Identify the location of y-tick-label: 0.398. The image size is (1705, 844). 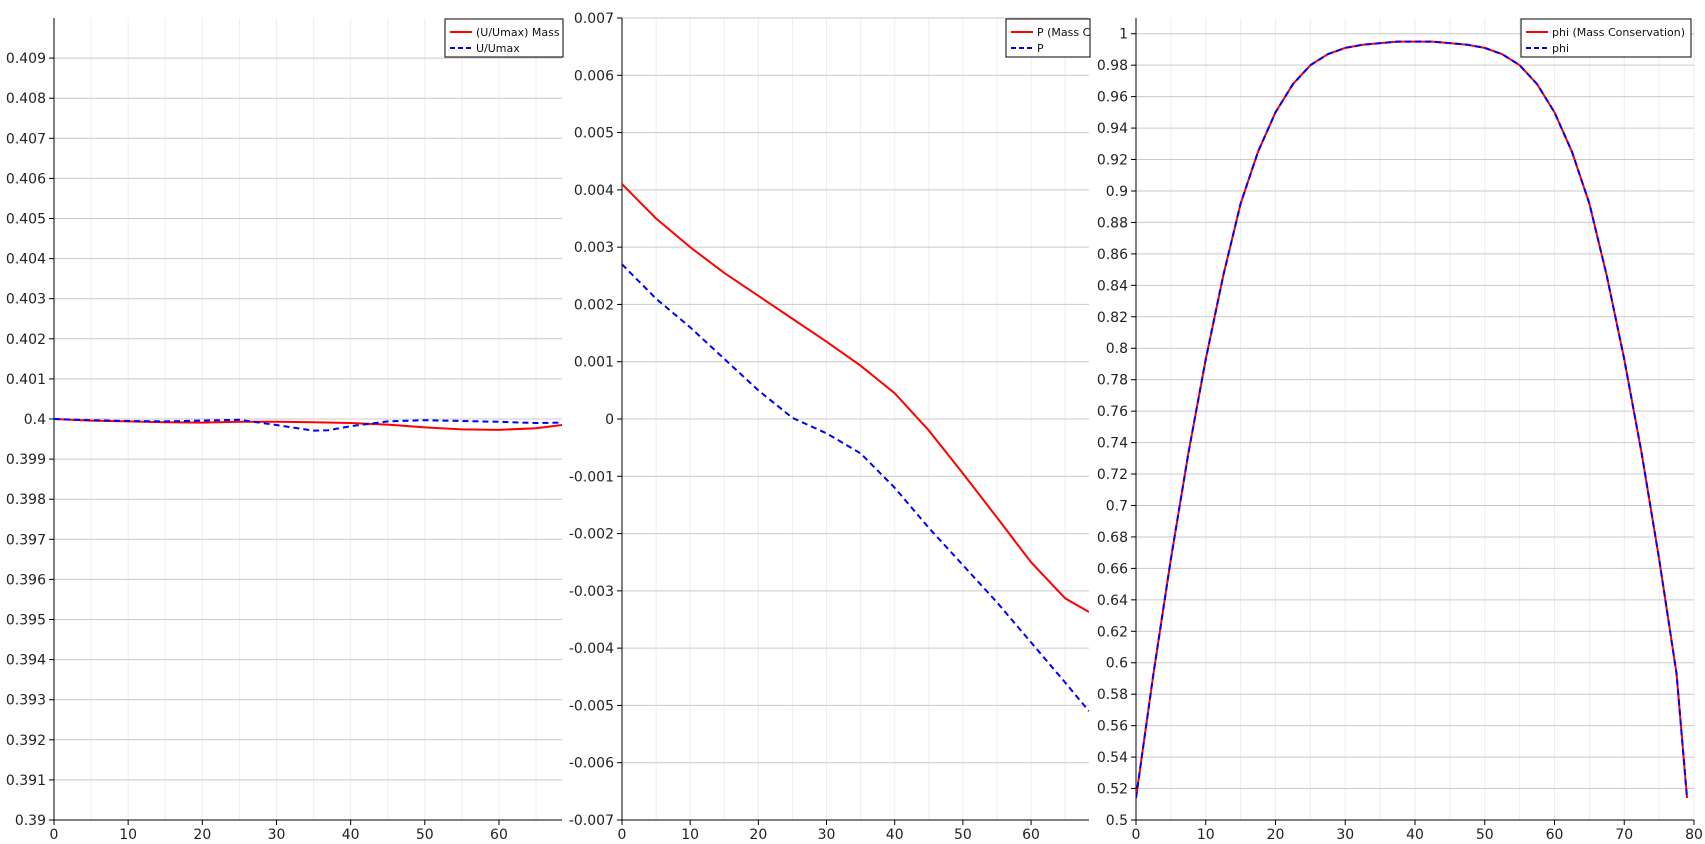
(26, 500).